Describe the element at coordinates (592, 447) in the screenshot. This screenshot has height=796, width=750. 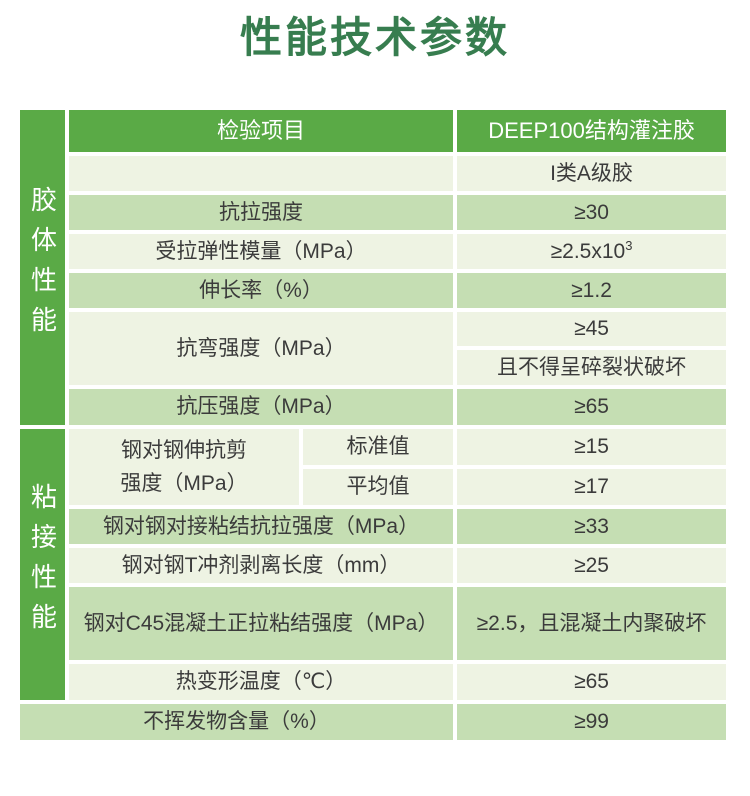
I see `cell-shear-standard-value: ≥15` at that location.